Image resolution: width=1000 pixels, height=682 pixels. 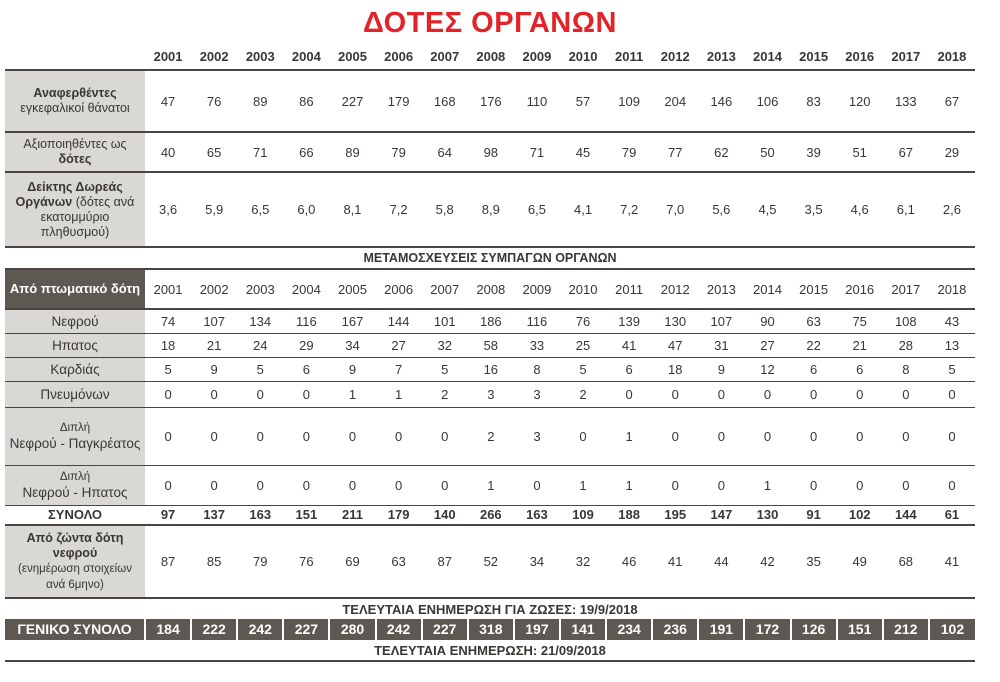 I want to click on value-2009: 6,5, so click(x=536, y=210).